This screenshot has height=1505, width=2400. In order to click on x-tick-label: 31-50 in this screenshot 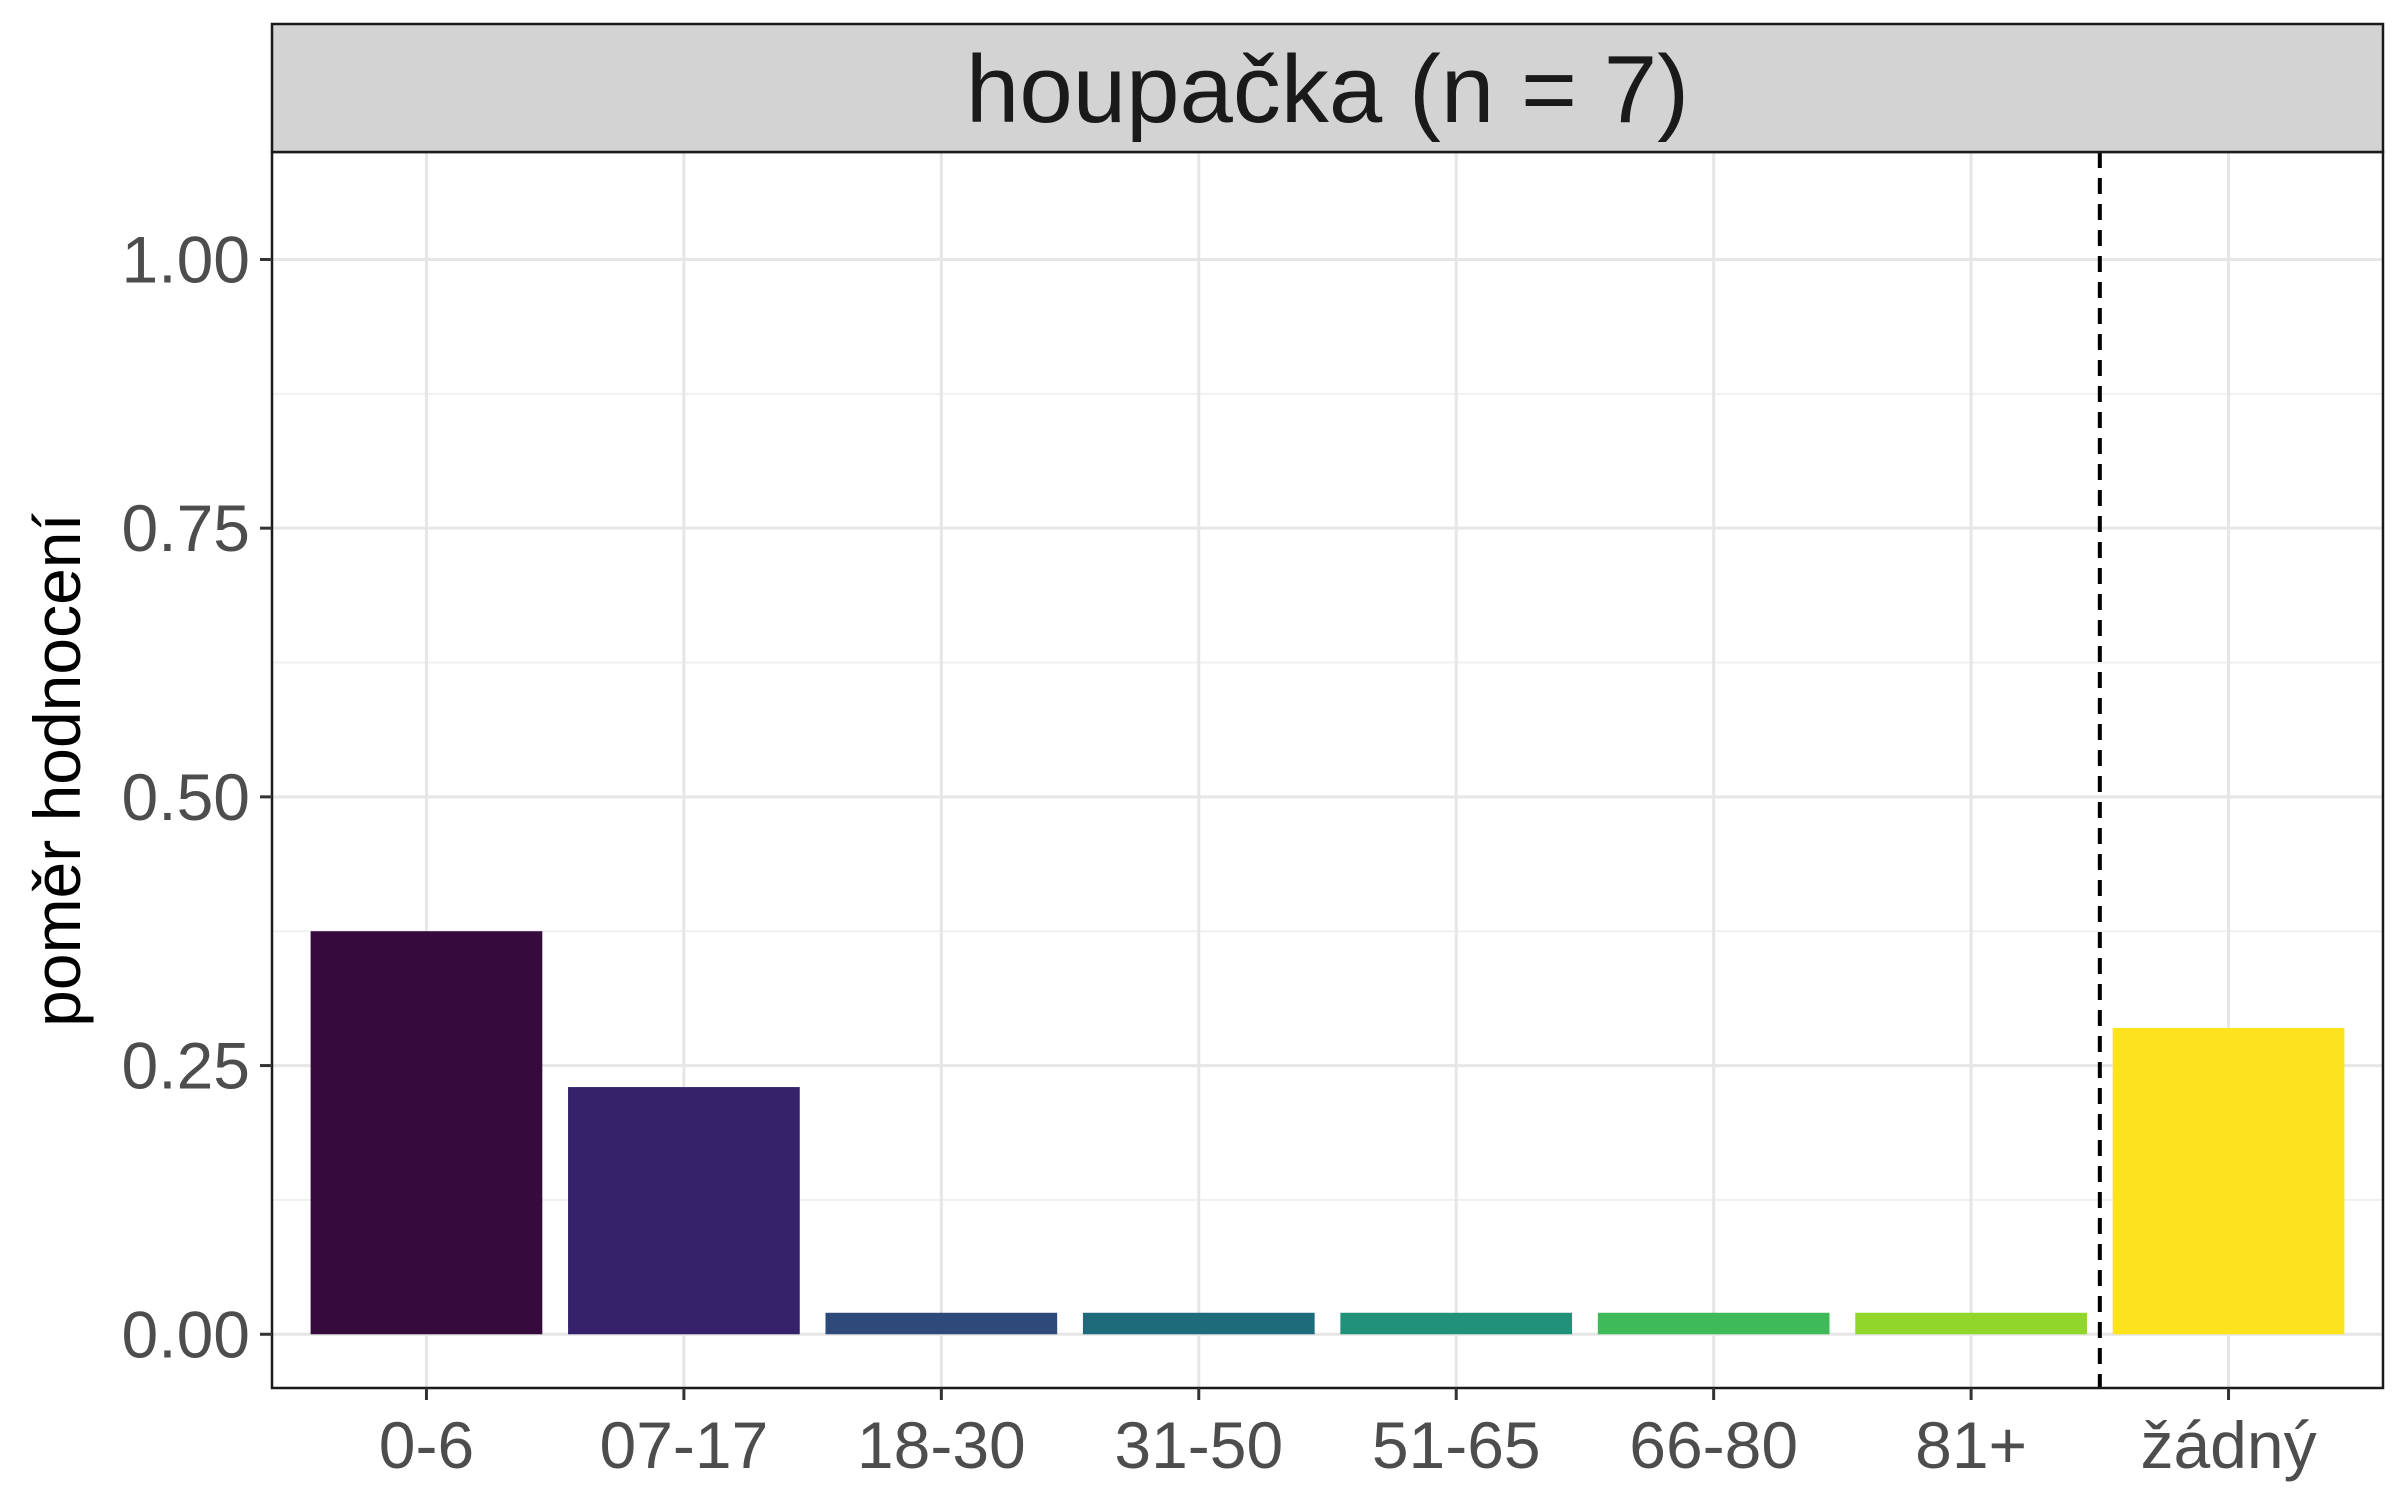, I will do `click(1198, 1445)`.